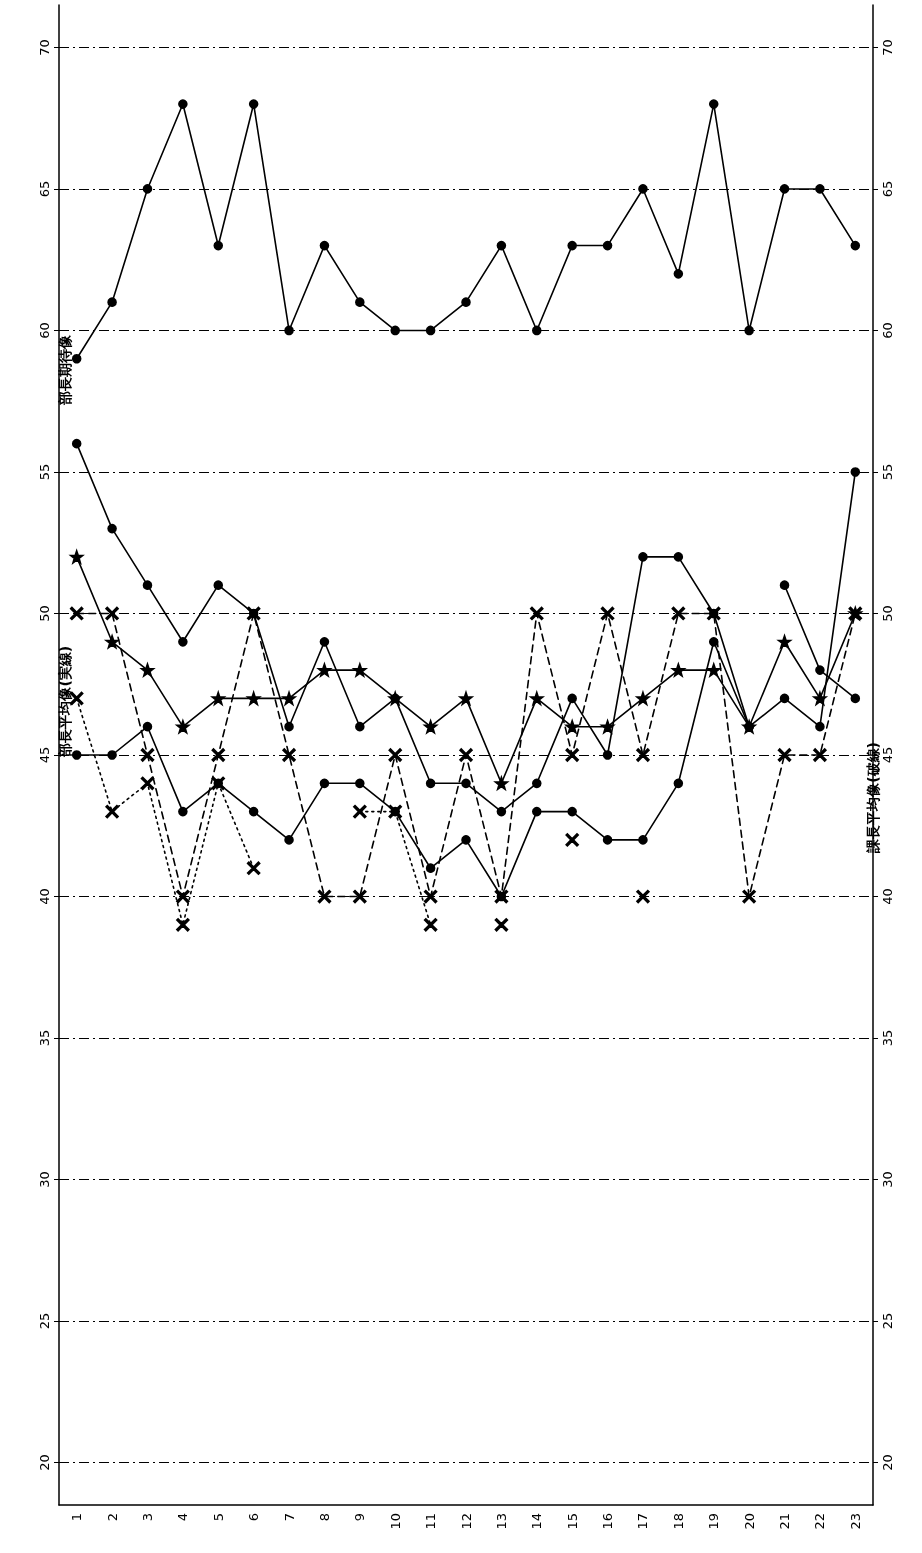  What do you see at coordinates (183, 1517) in the screenshot?
I see `x-tick-label: 4` at bounding box center [183, 1517].